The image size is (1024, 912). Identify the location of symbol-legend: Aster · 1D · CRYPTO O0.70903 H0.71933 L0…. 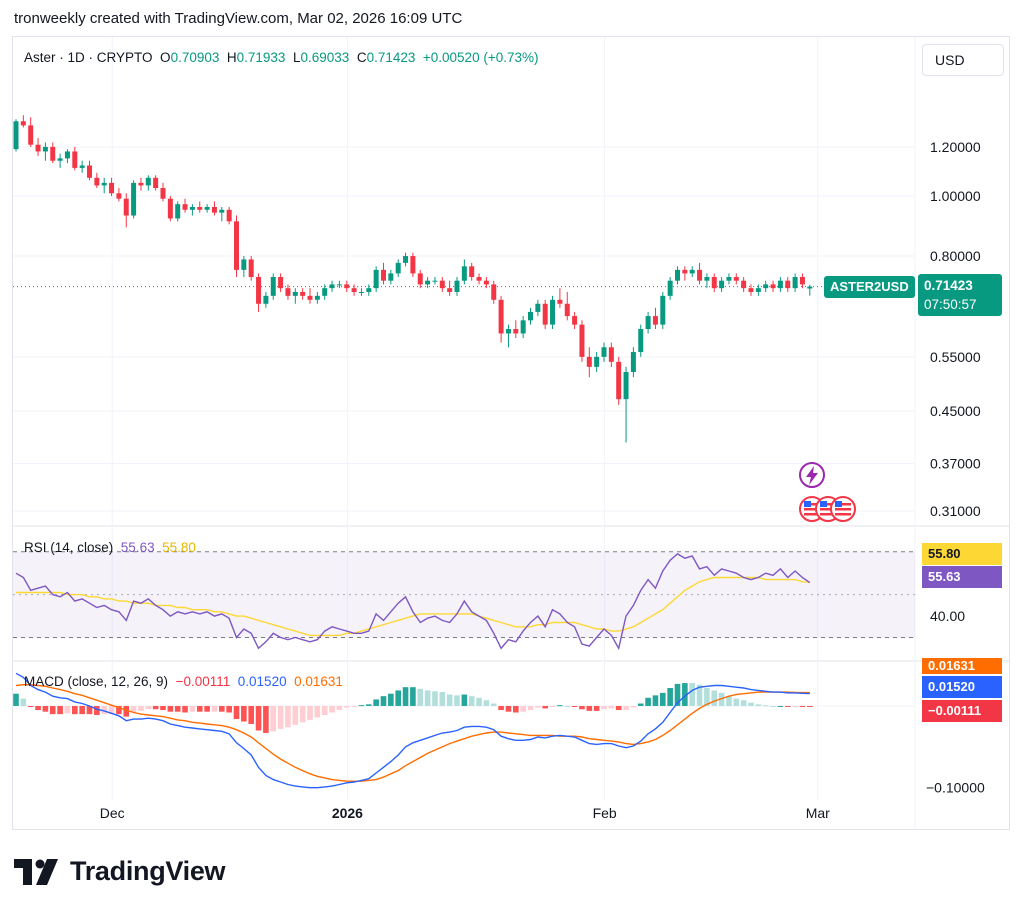
(281, 57).